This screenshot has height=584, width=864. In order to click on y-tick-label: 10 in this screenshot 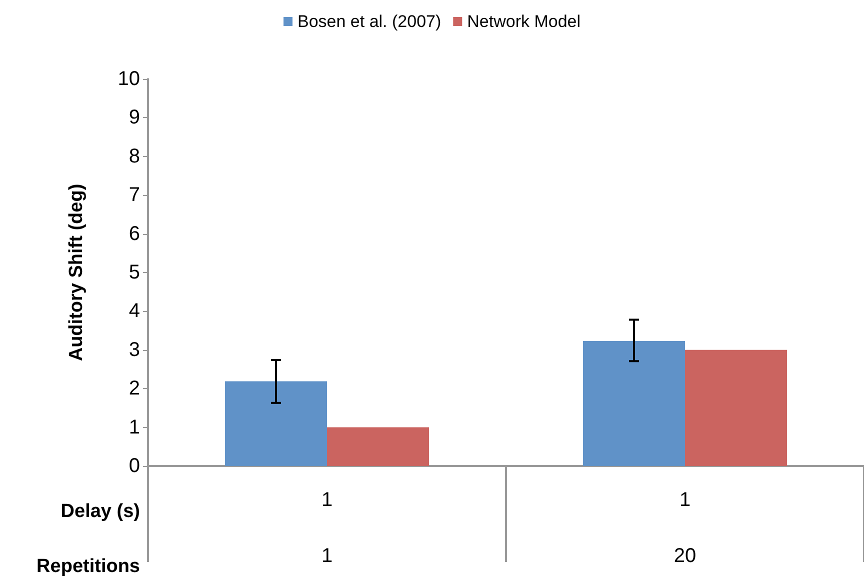, I will do `click(129, 79)`.